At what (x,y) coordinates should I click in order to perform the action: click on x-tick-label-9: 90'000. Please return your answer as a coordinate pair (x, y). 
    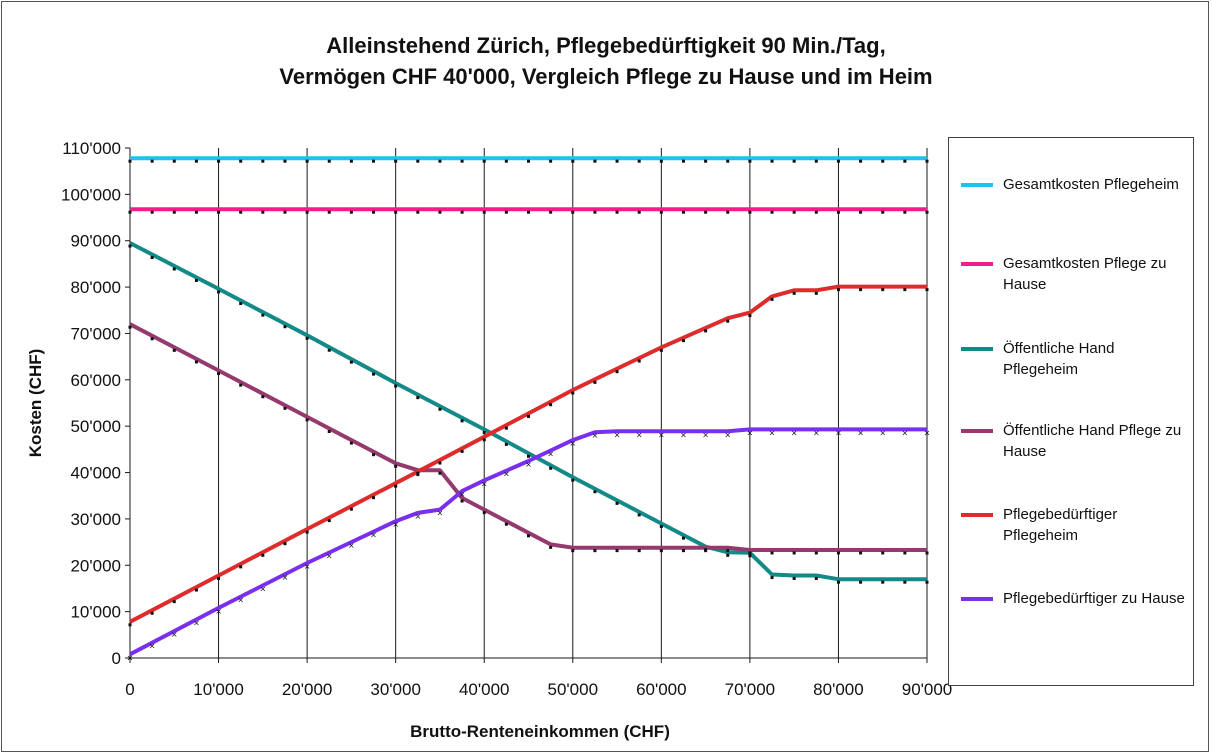
    Looking at the image, I should click on (927, 689).